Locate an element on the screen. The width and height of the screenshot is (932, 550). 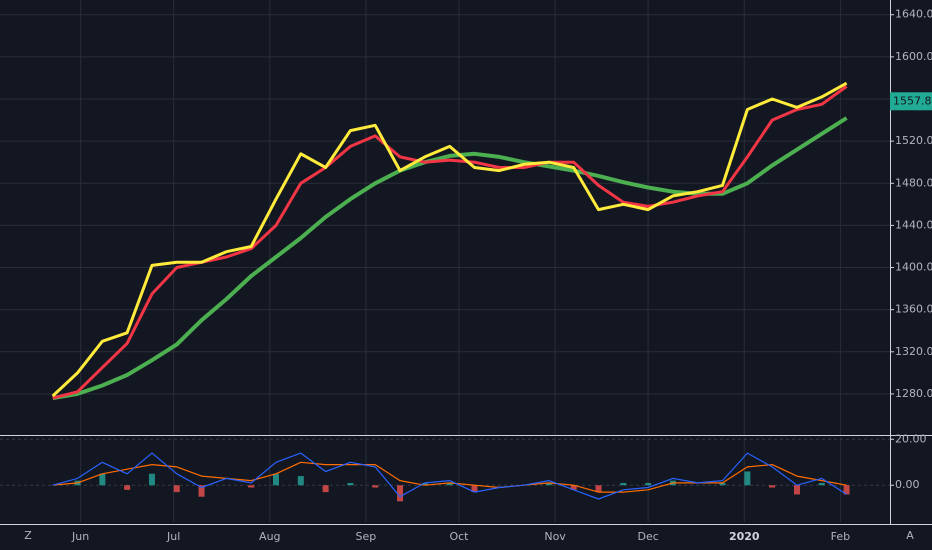
y-tick-label: 1320.00 is located at coordinates (913, 351).